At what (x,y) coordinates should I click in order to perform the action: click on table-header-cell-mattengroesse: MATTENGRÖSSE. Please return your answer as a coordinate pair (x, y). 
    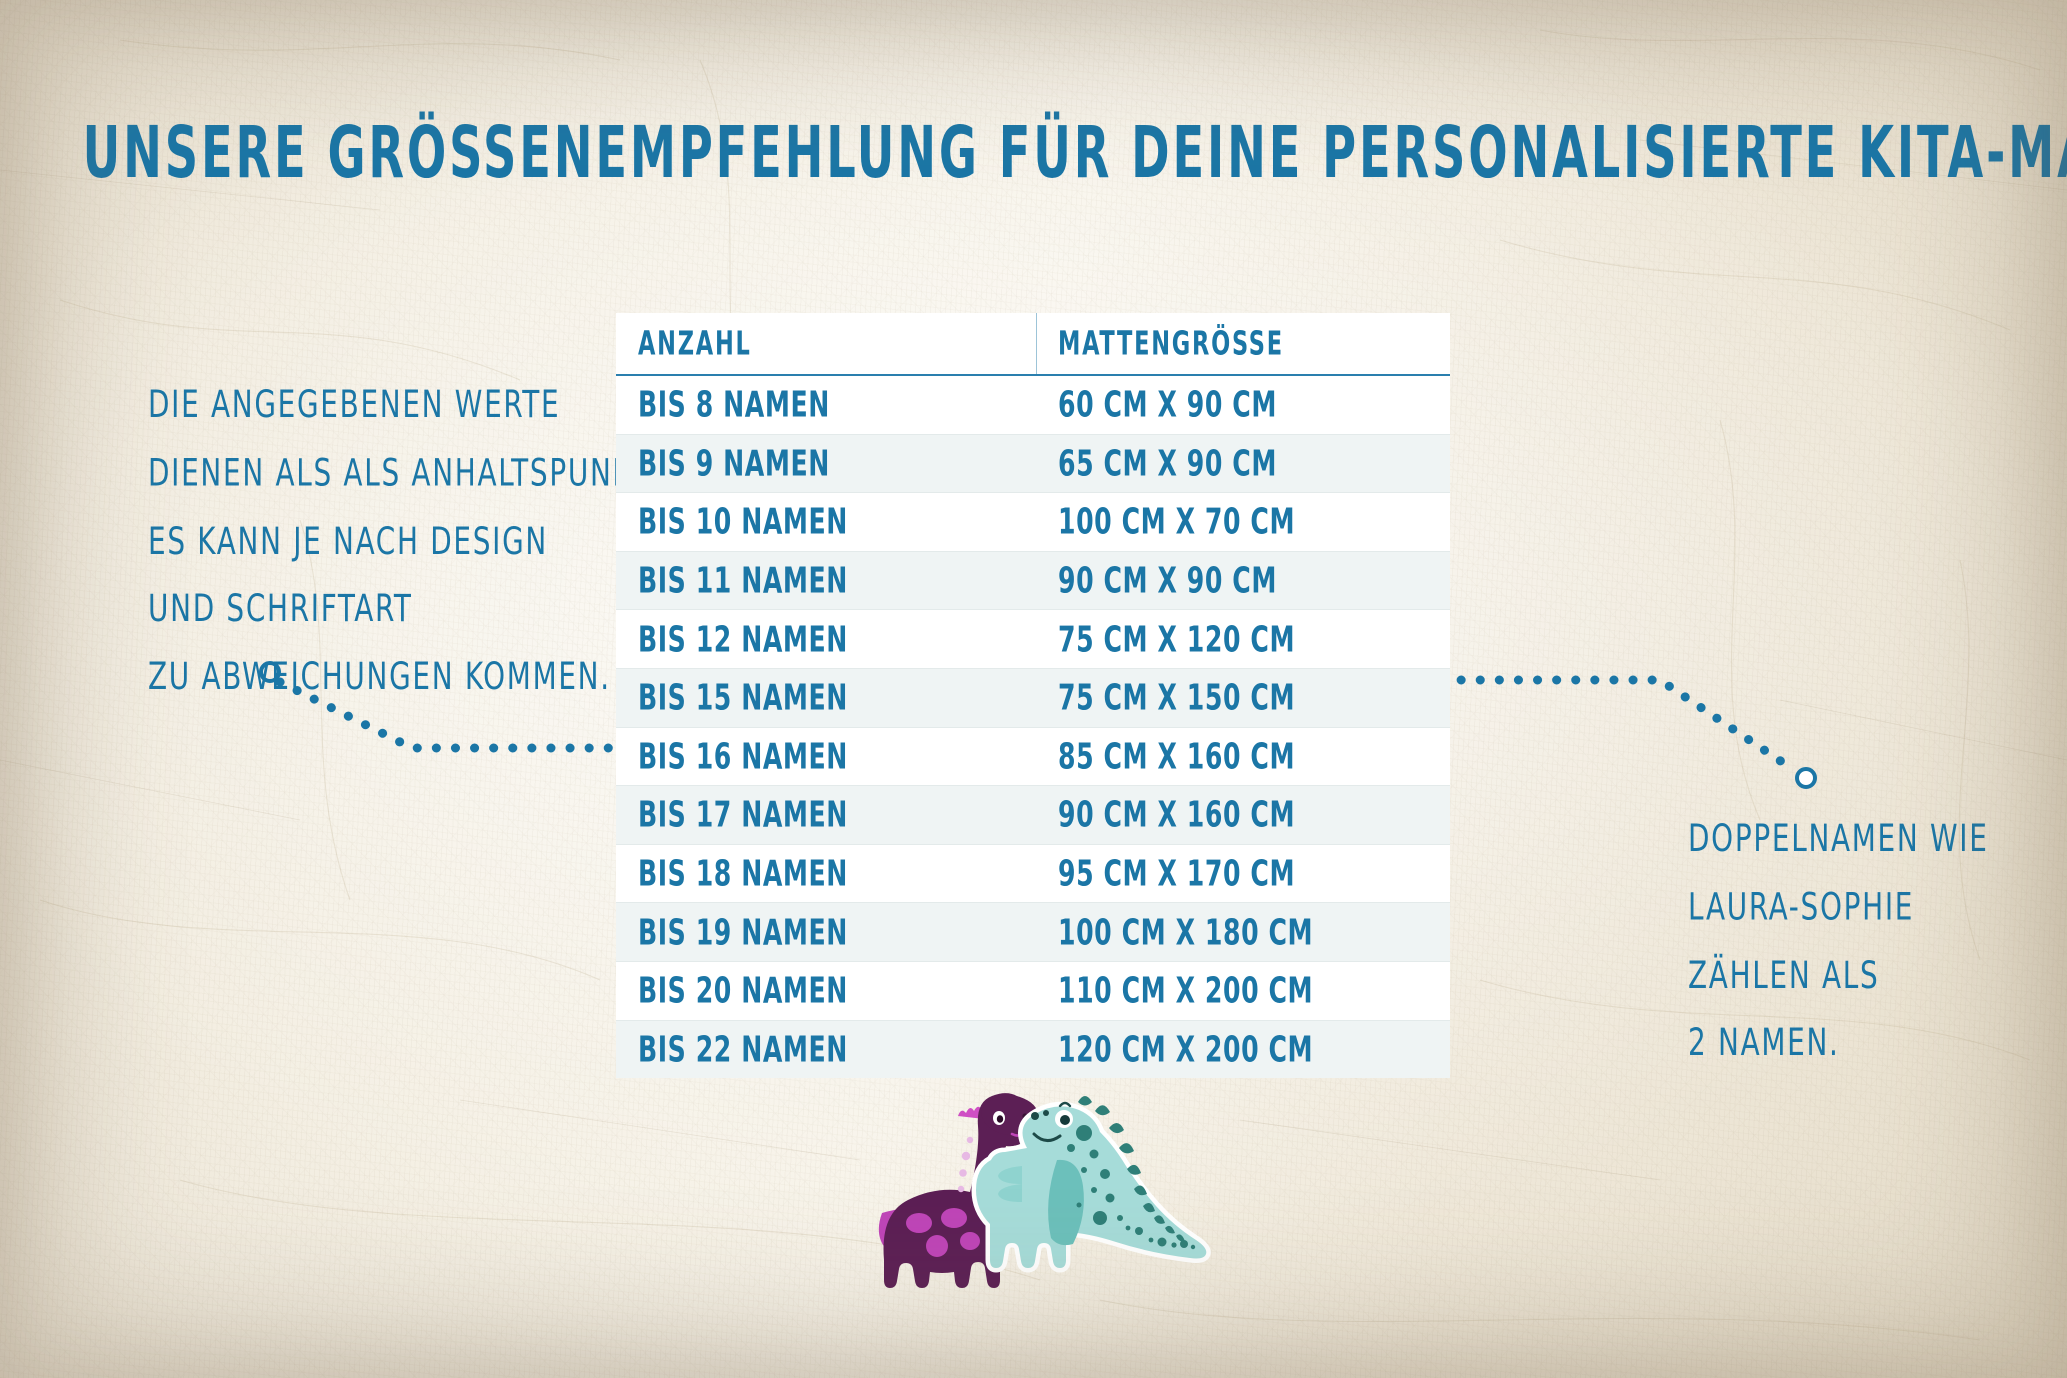
    Looking at the image, I should click on (1171, 343).